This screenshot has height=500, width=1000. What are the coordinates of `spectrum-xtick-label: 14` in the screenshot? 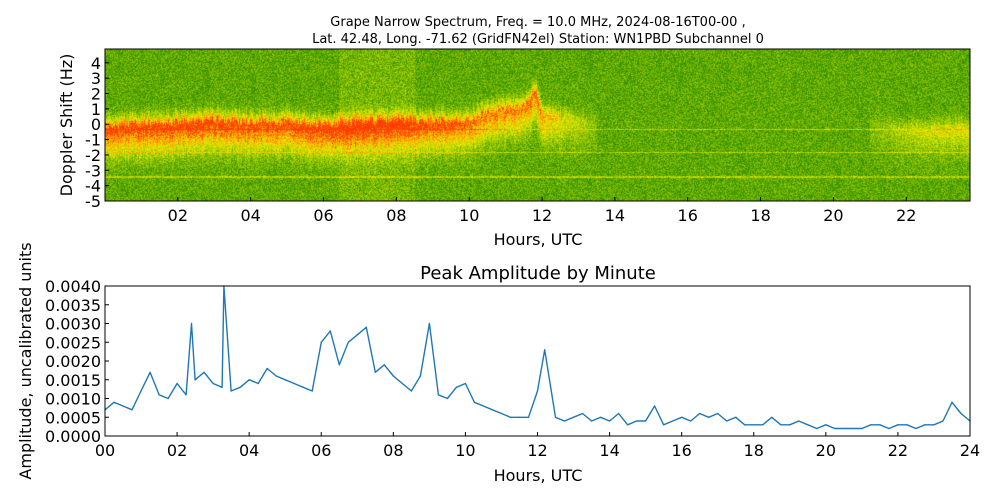 It's located at (615, 215).